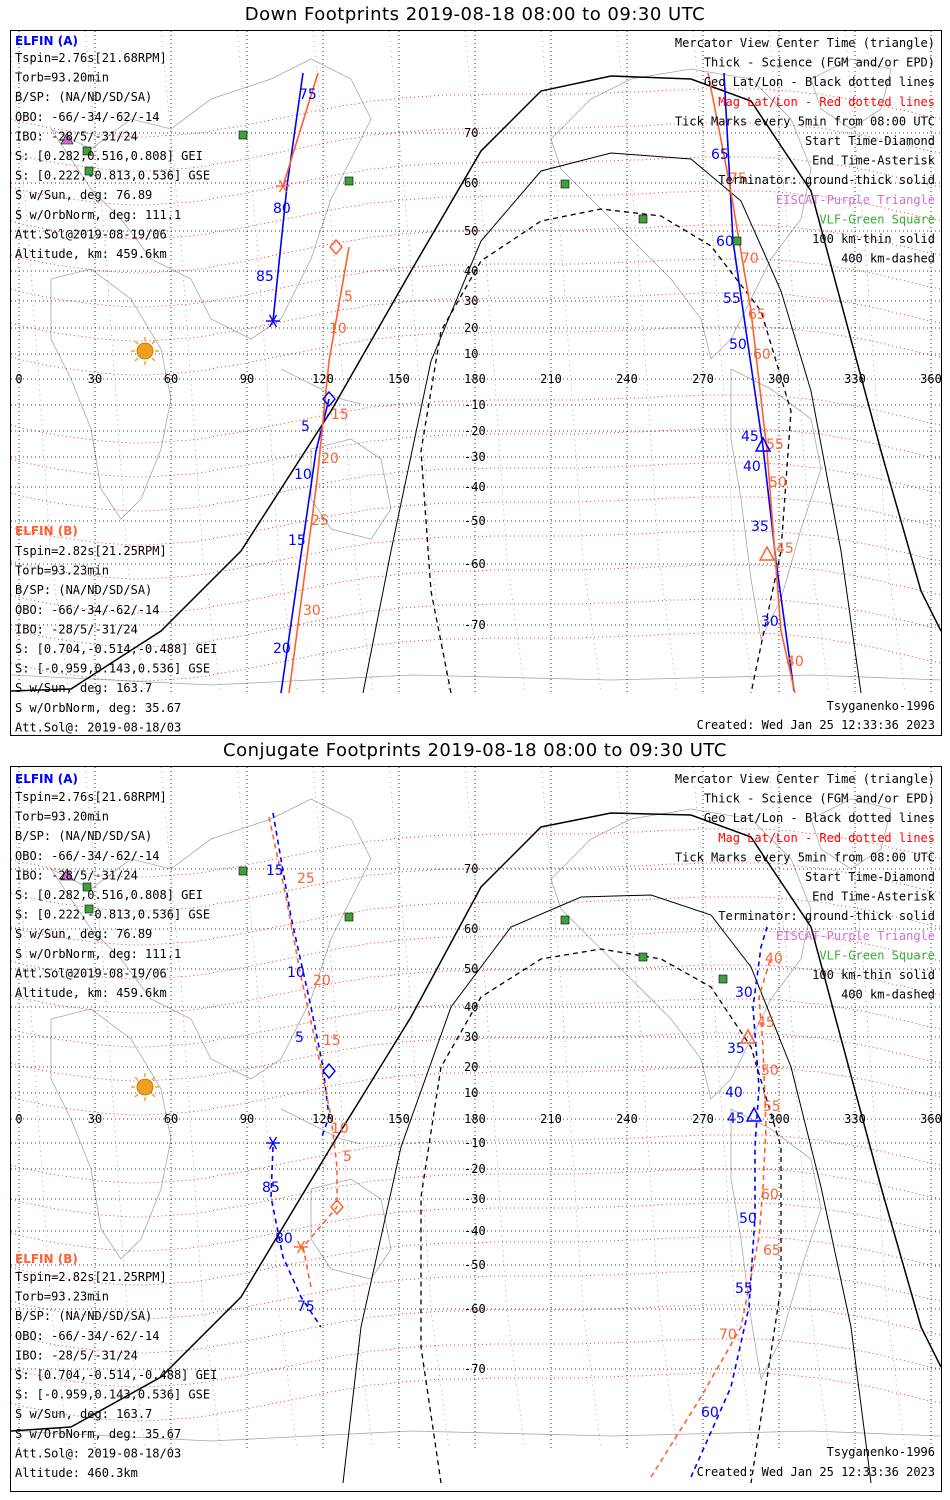 This screenshot has width=950, height=1500. I want to click on elfin-b-center-triangle, so click(767, 553).